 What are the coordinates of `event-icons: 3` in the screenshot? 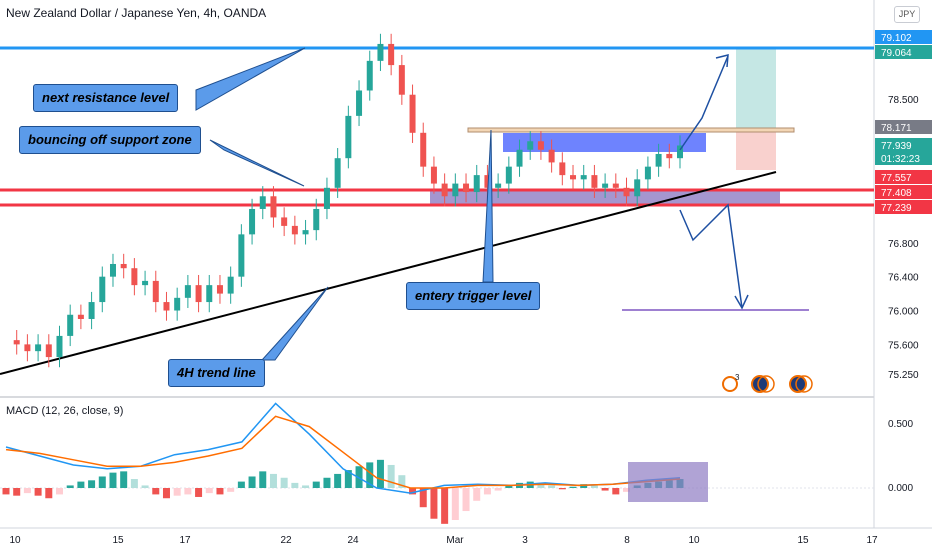 It's located at (767, 383).